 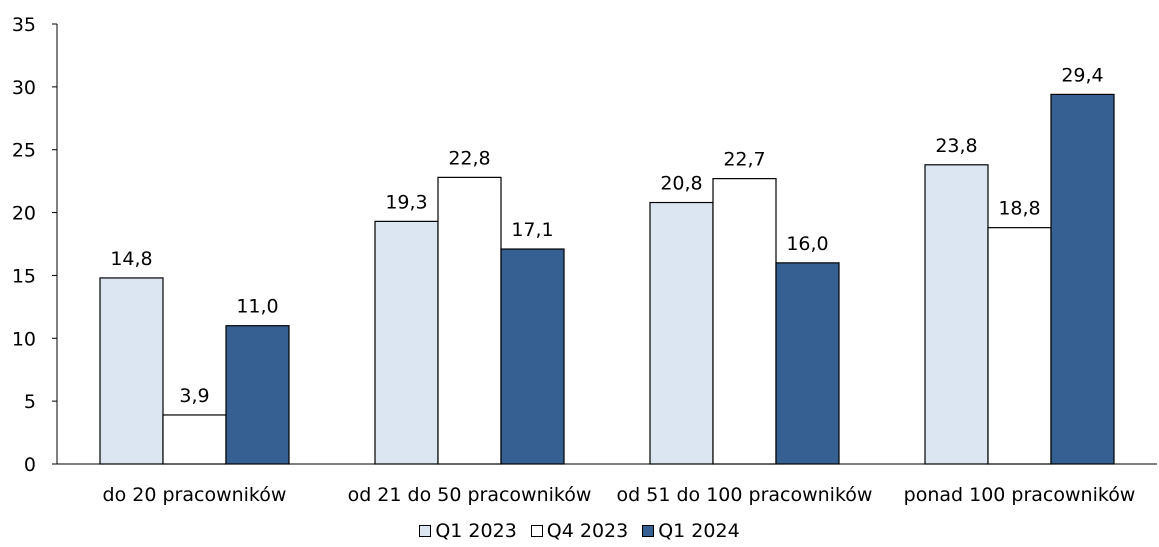 What do you see at coordinates (587, 531) in the screenshot?
I see `legend-label: Q4 2023` at bounding box center [587, 531].